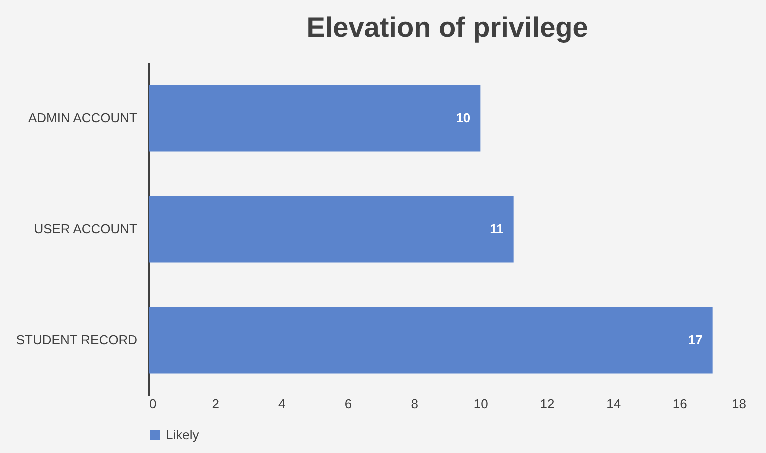 This screenshot has width=766, height=453. Describe the element at coordinates (497, 229) in the screenshot. I see `data-label: 11` at that location.